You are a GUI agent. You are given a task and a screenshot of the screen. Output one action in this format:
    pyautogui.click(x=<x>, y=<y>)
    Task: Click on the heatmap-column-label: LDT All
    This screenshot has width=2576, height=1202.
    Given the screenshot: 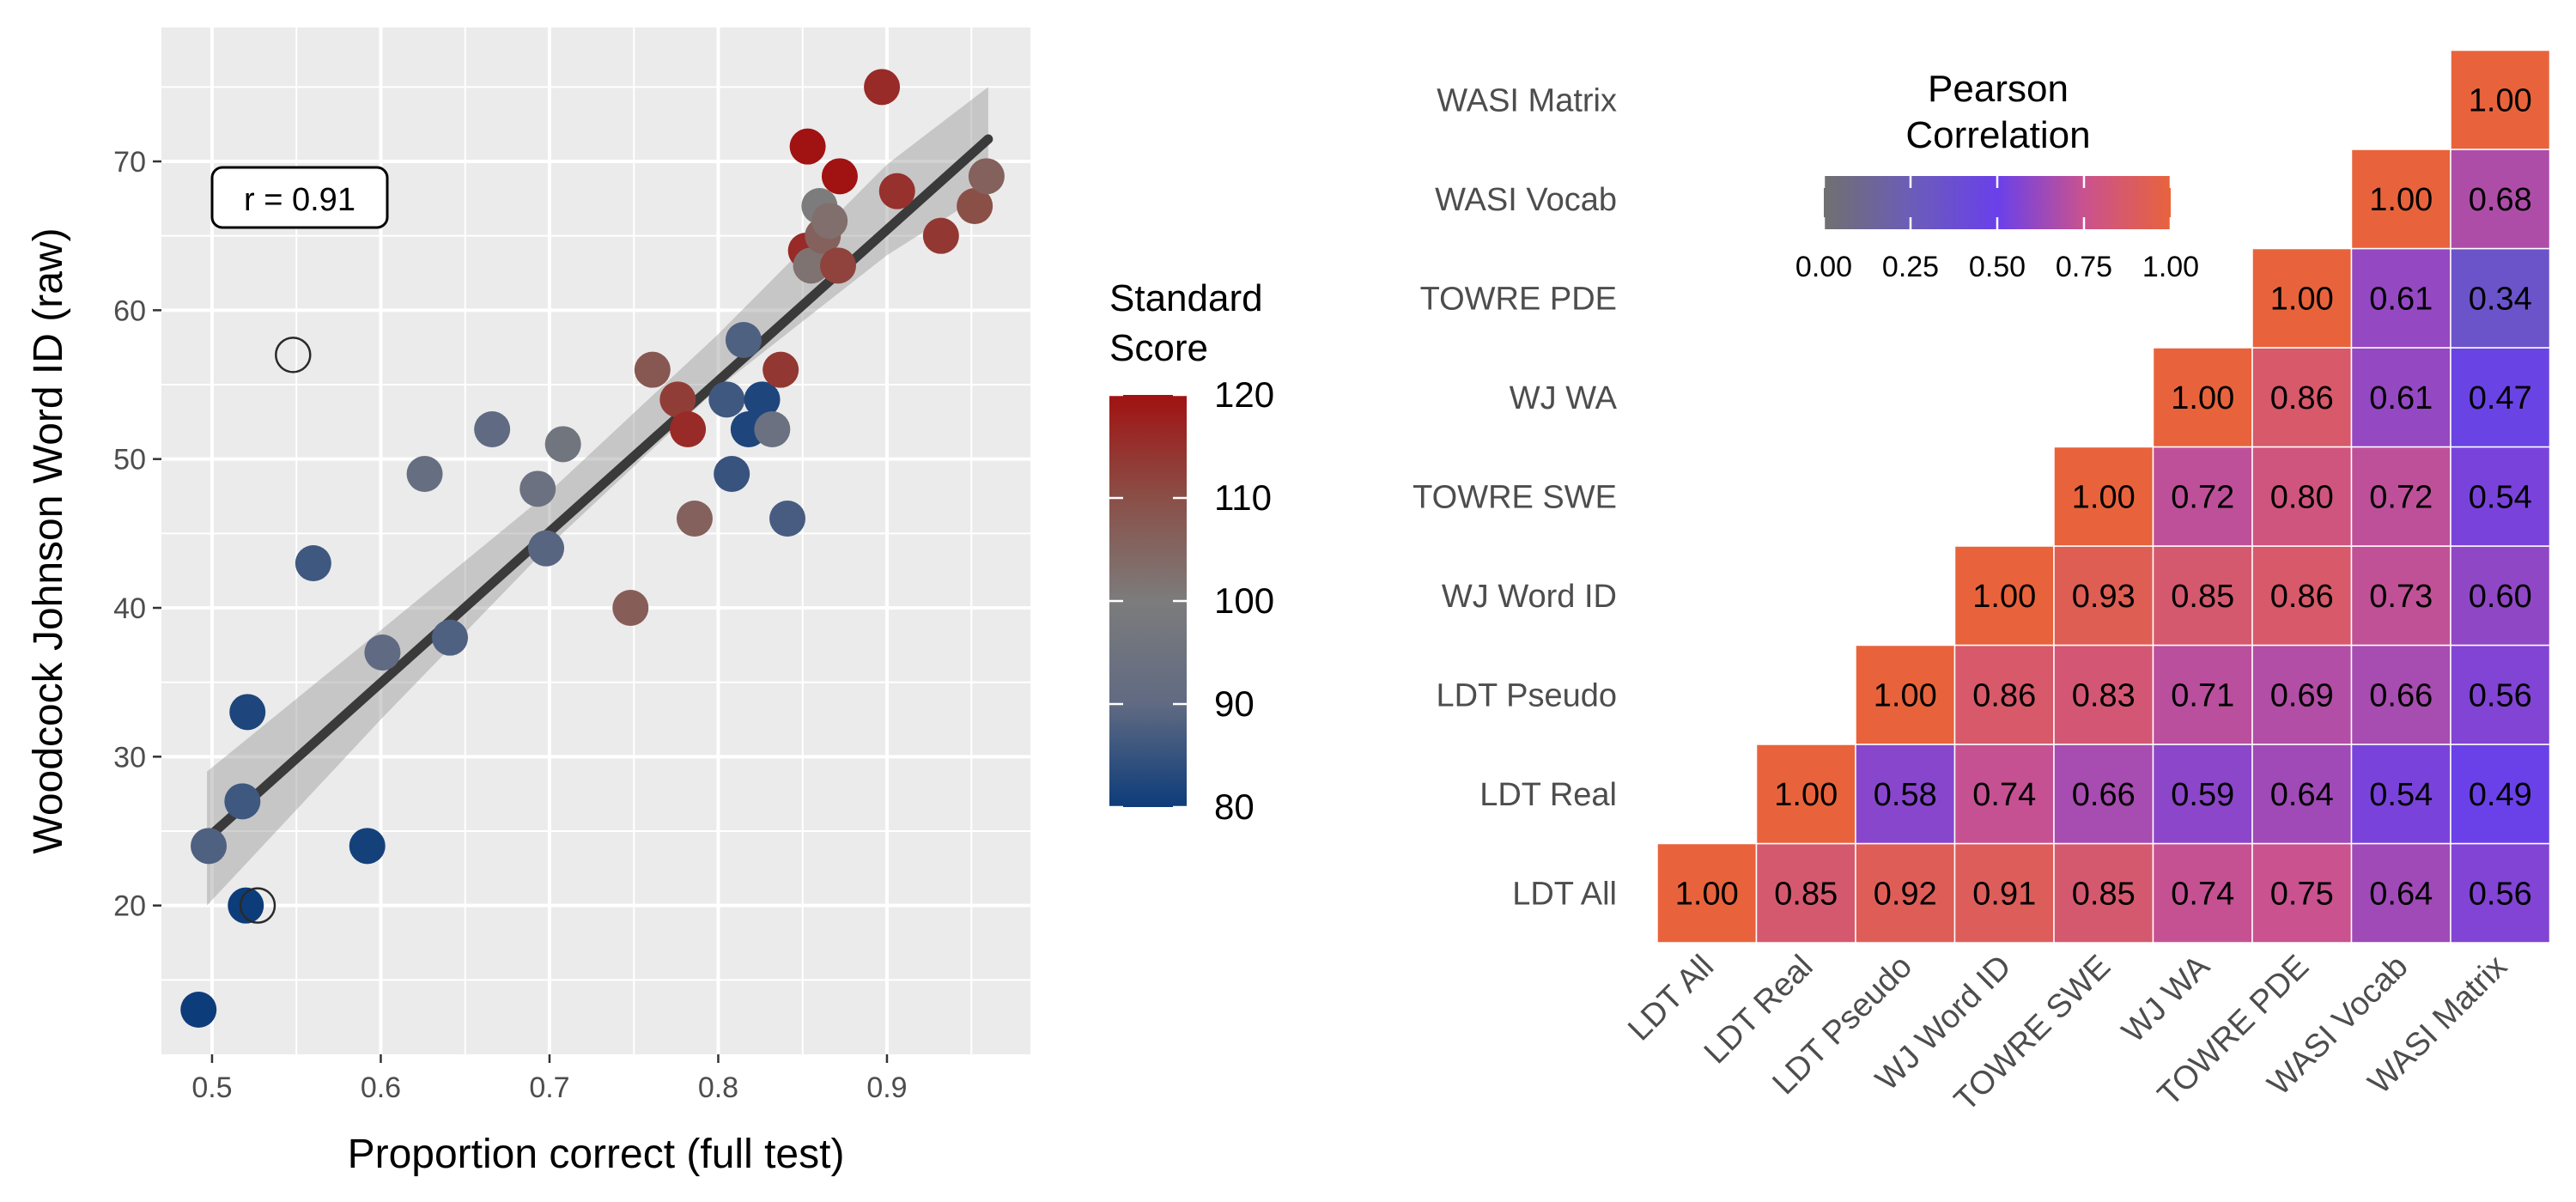 What is the action you would take?
    pyautogui.click(x=1671, y=998)
    